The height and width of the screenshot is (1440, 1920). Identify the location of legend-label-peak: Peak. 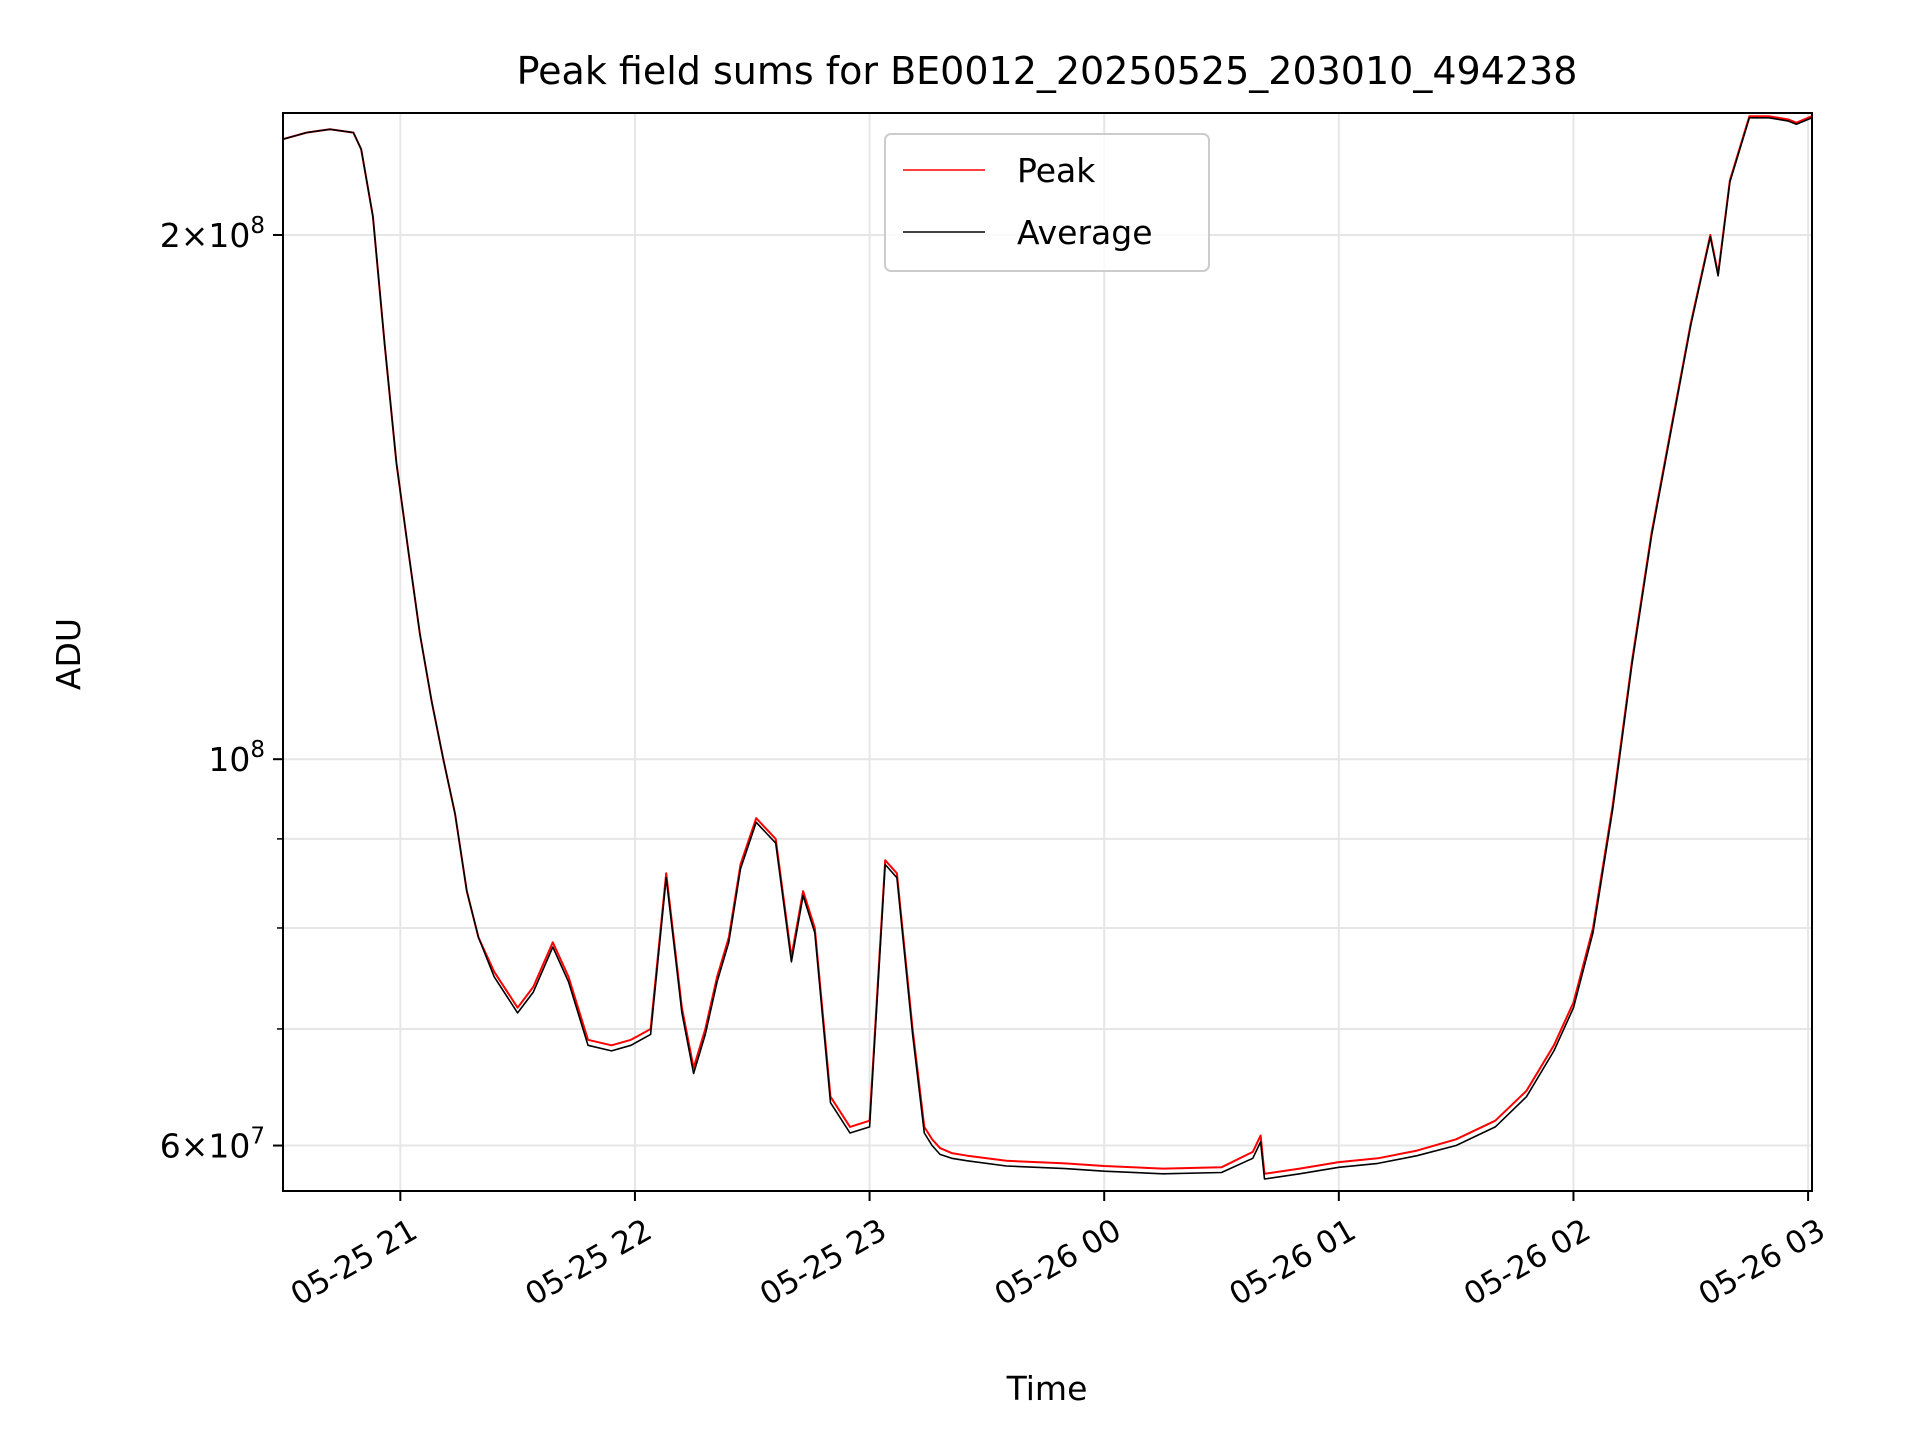
(1056, 170).